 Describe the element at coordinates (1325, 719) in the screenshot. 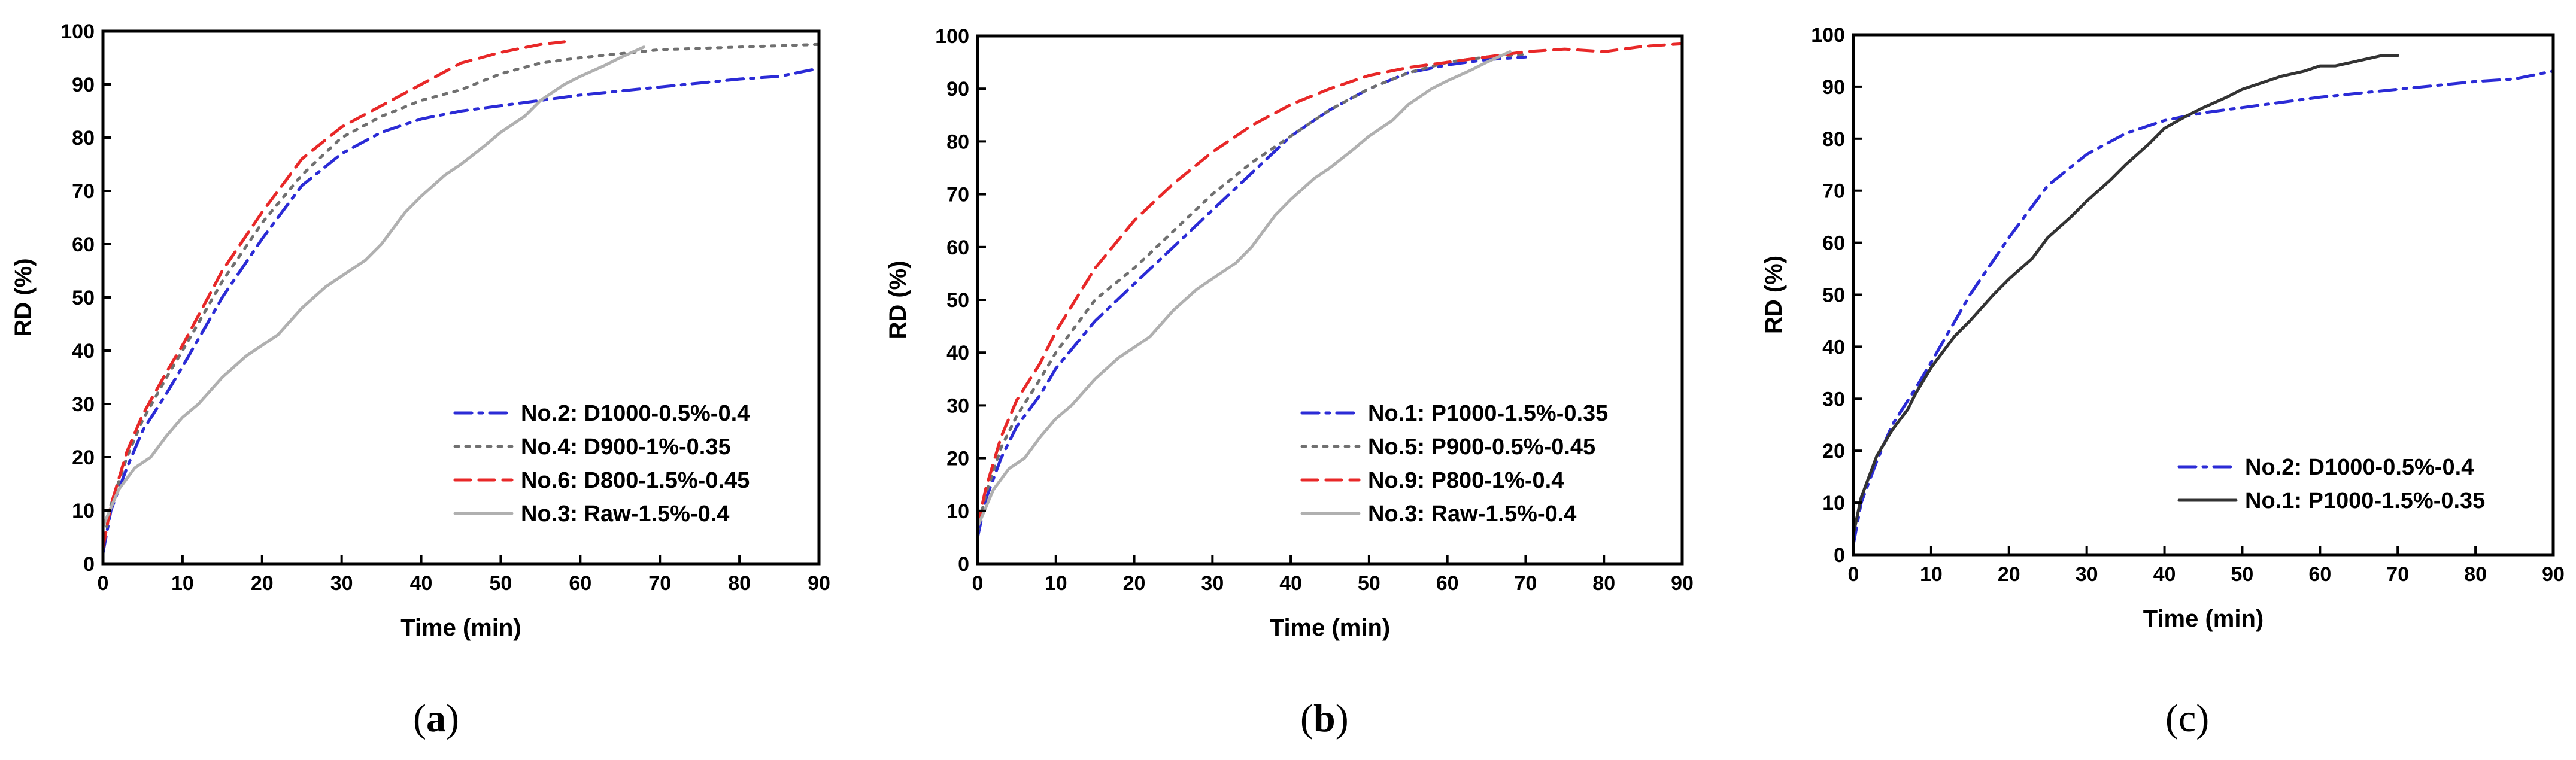

I see `panel-caption: (b)` at that location.